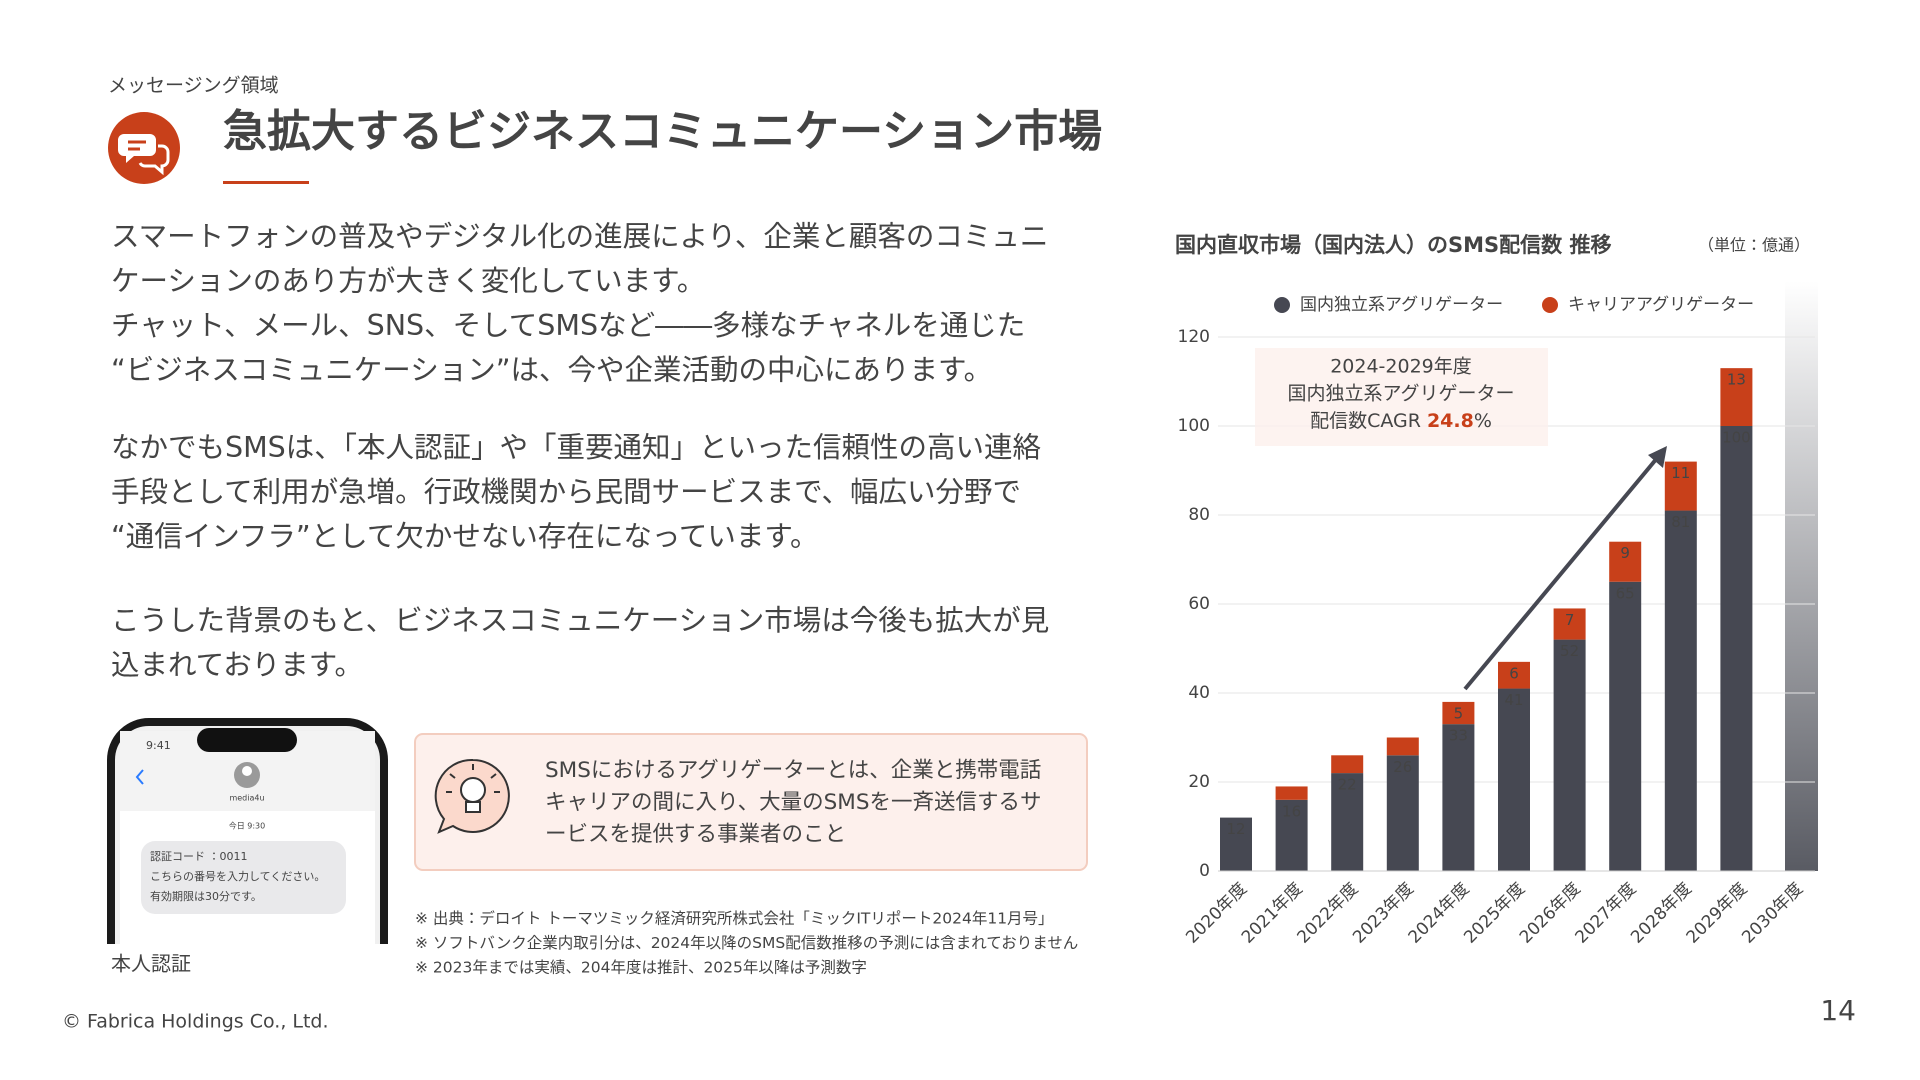  What do you see at coordinates (793, 770) in the screenshot?
I see `info-text: SMSにおけるアグリゲーターとは、企業と携帯電話` at bounding box center [793, 770].